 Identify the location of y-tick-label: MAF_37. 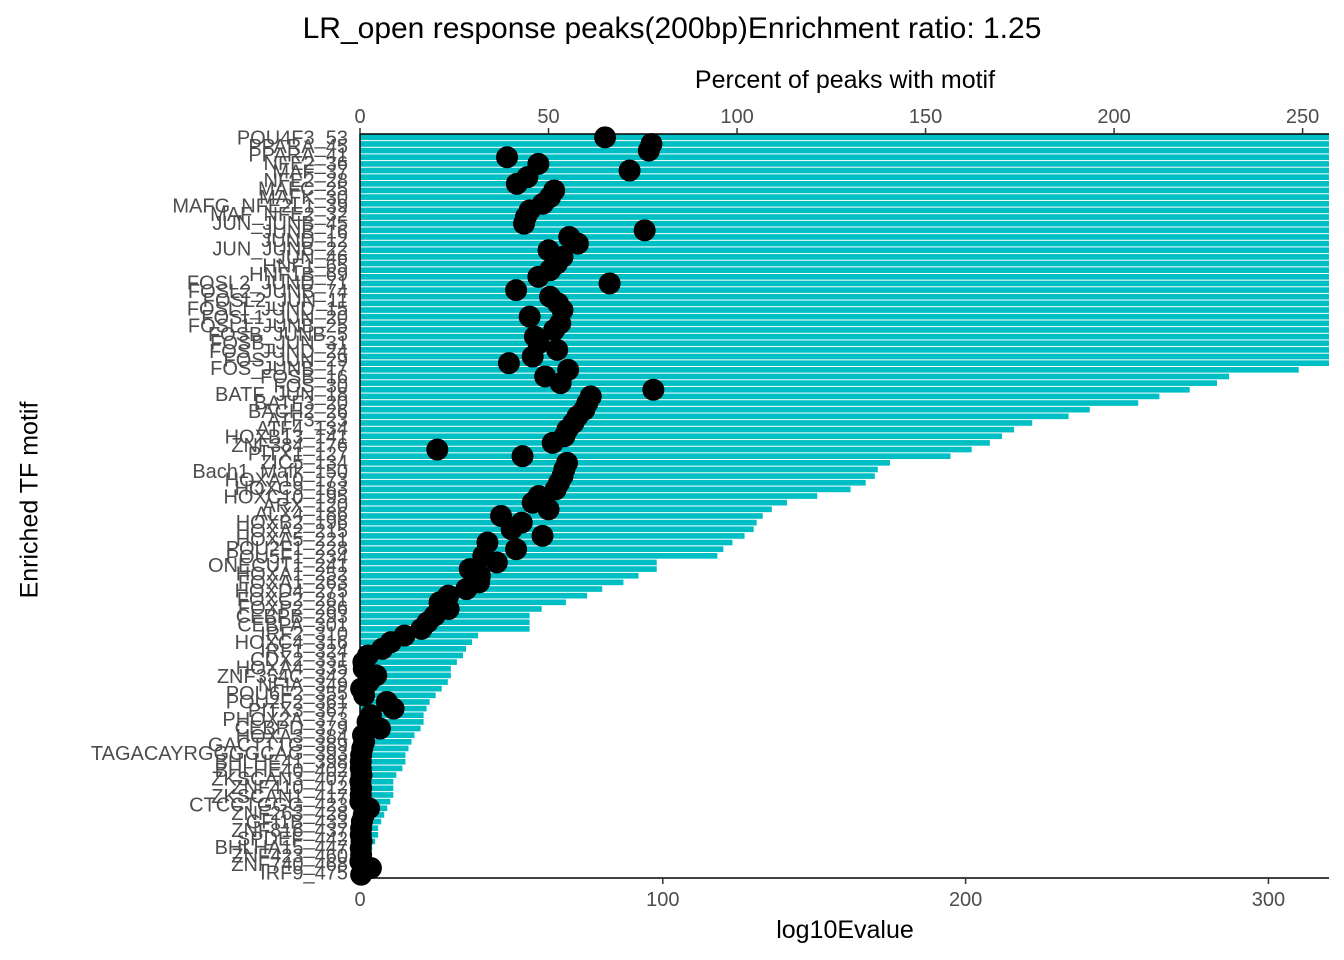
(310, 172).